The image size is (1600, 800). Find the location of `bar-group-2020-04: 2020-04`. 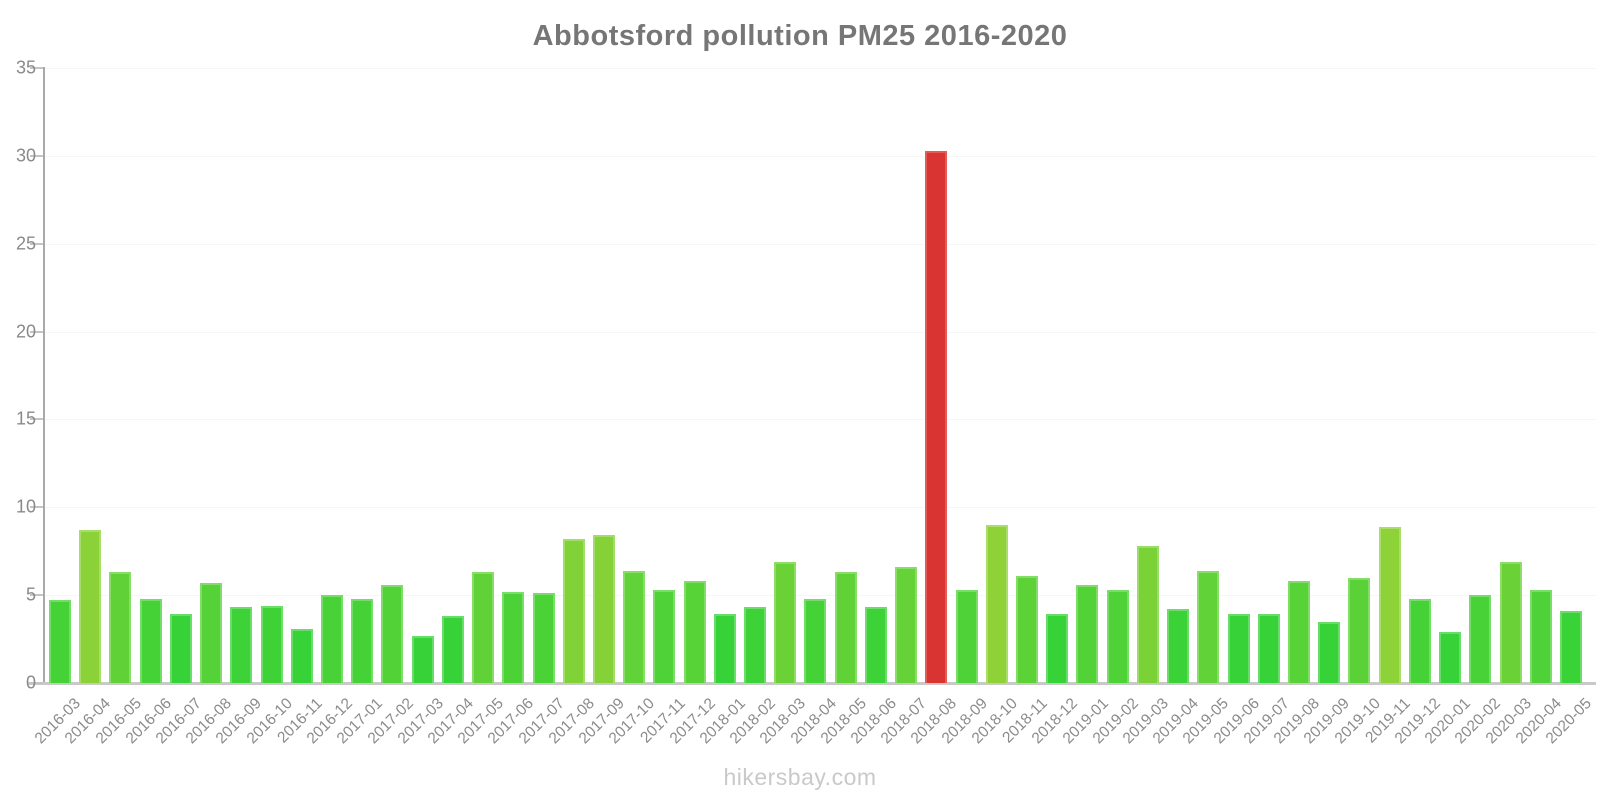

bar-group-2020-04: 2020-04 is located at coordinates (1538, 407).